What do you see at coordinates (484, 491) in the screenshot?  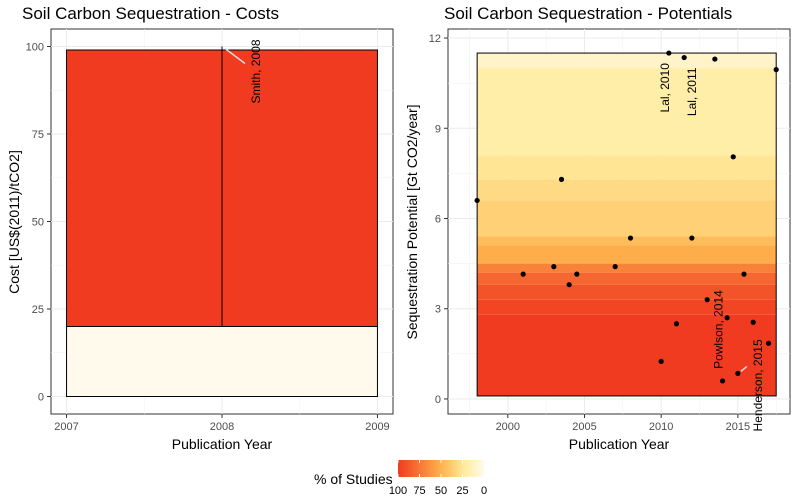 I see `legend-tick-label: 0` at bounding box center [484, 491].